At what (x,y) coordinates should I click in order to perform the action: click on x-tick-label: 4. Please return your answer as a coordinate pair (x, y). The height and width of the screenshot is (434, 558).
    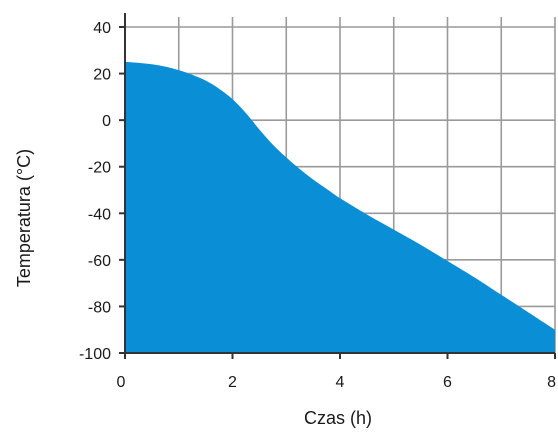
    Looking at the image, I should click on (340, 382).